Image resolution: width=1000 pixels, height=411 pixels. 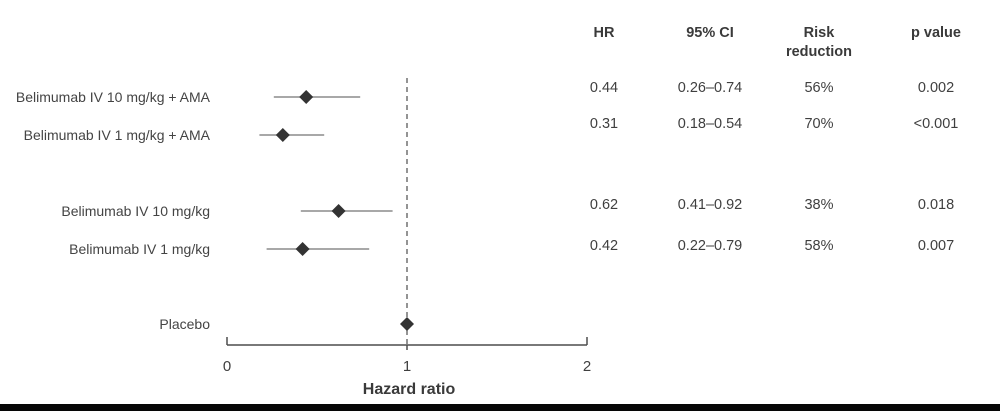 I want to click on row-label: Belimumab IV 10 mg/kg, so click(x=135, y=211).